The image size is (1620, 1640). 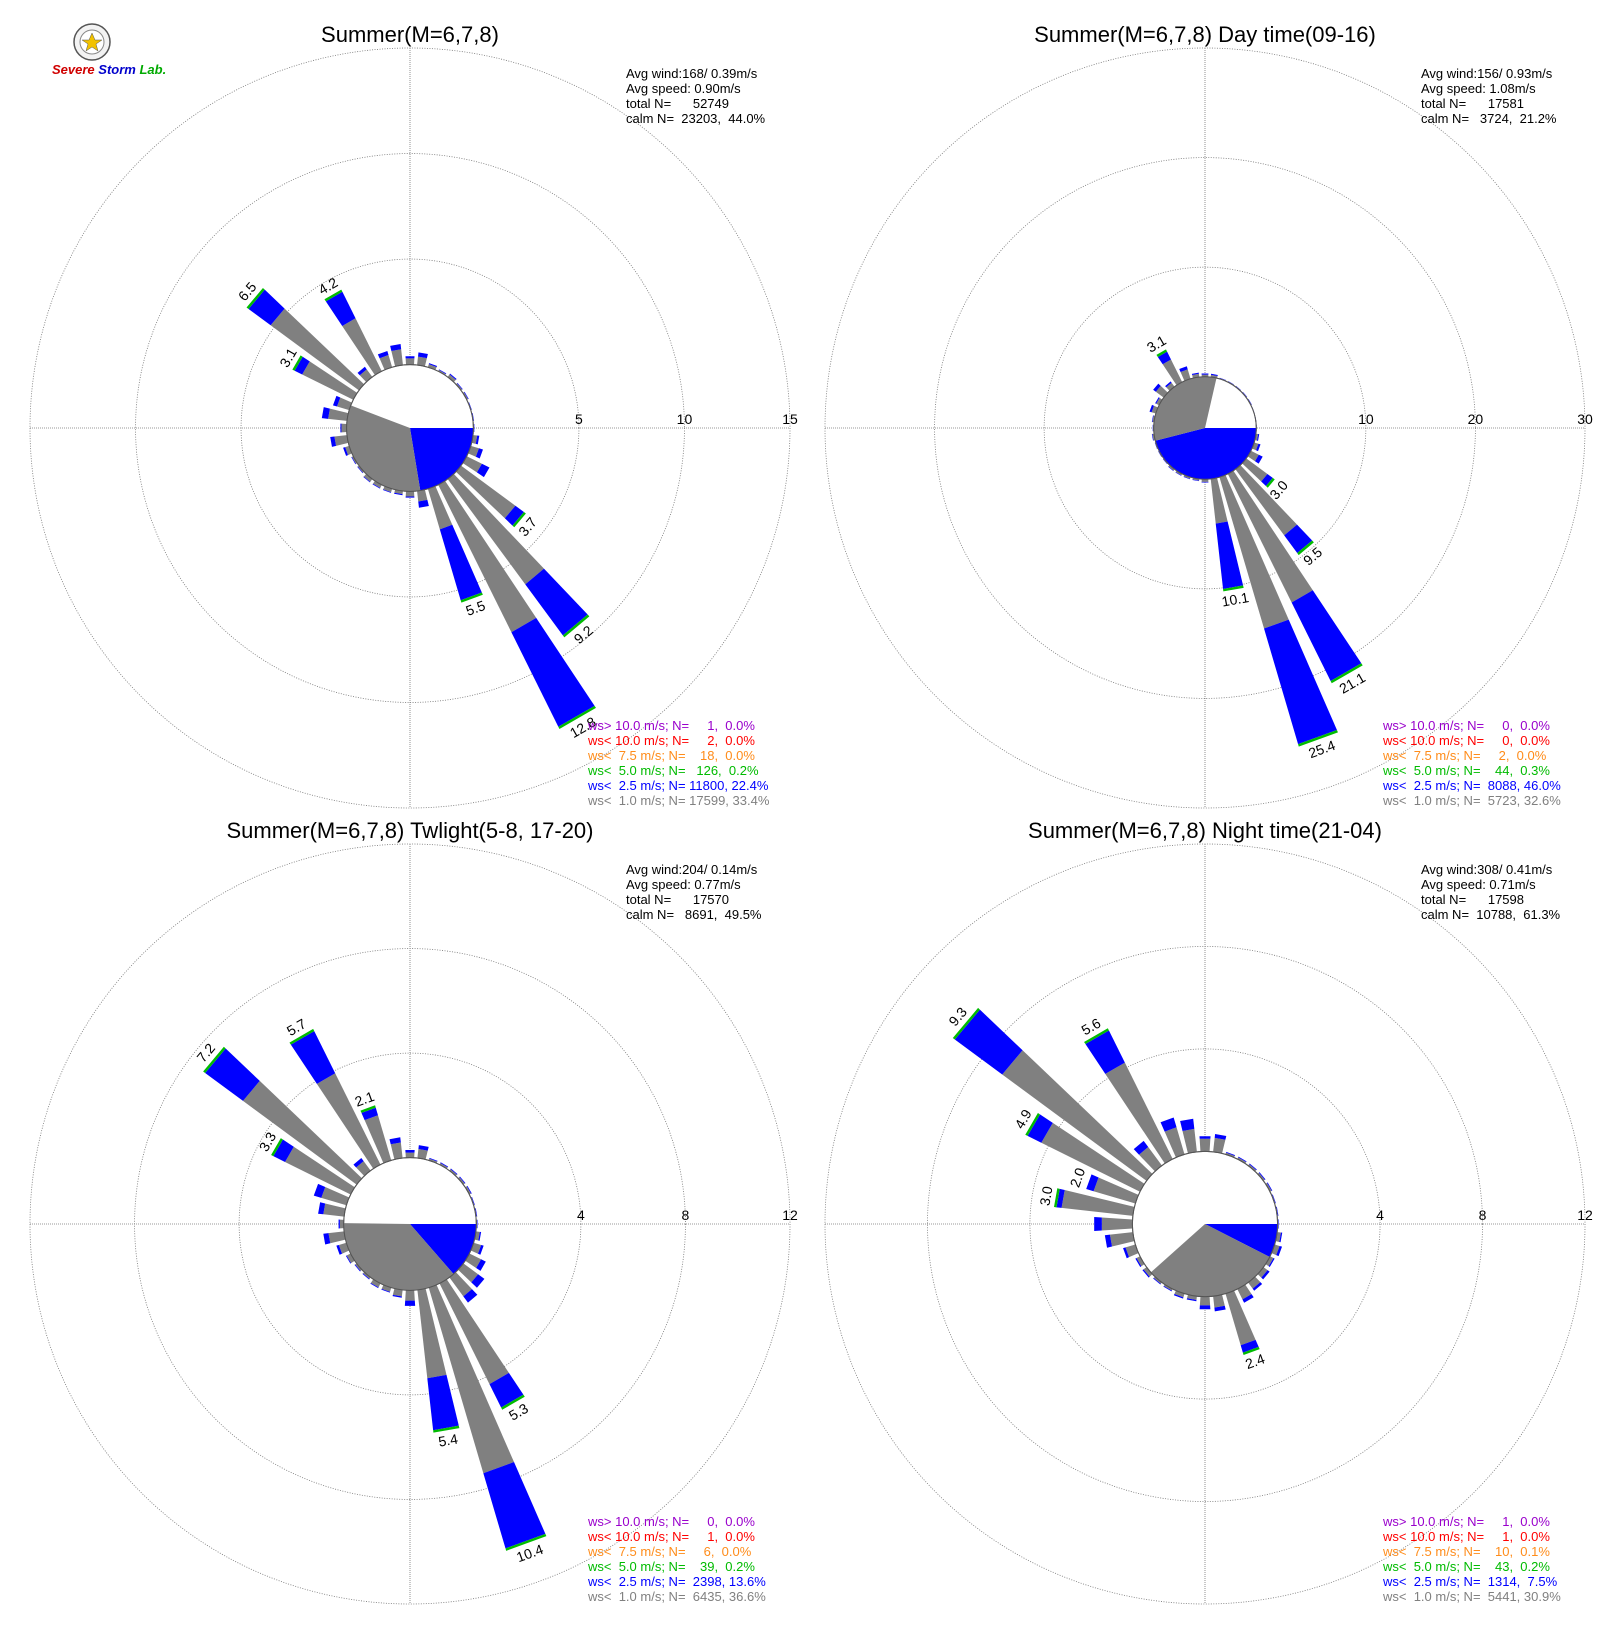 I want to click on ring-label: 4, so click(x=581, y=1215).